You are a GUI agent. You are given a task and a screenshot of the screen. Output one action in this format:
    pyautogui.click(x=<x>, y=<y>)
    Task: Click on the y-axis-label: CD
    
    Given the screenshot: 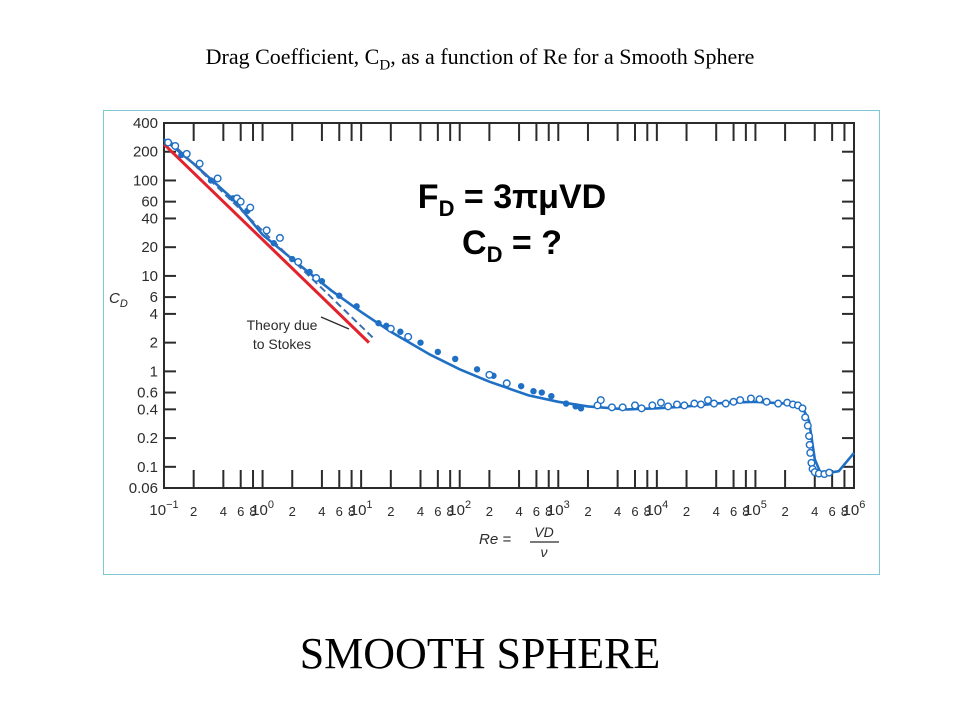 What is the action you would take?
    pyautogui.click(x=118, y=300)
    